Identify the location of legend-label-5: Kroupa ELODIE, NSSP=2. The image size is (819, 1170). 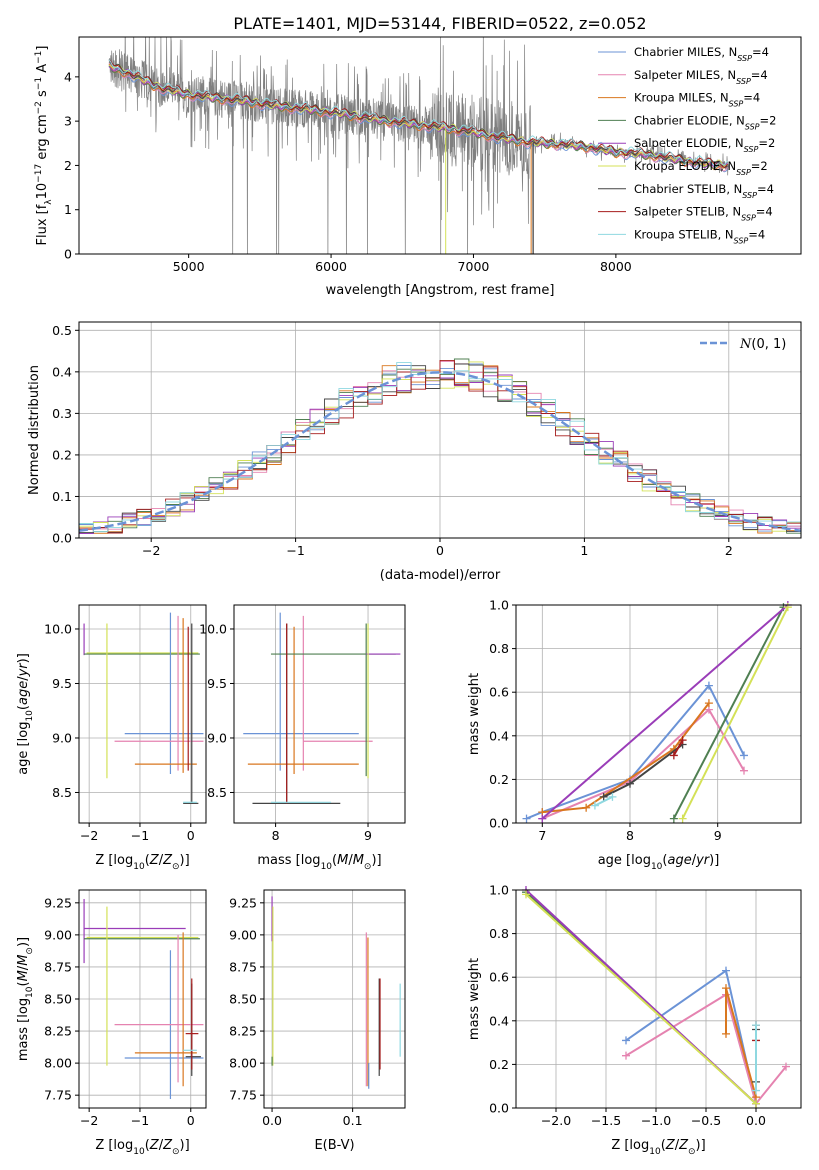
(701, 168).